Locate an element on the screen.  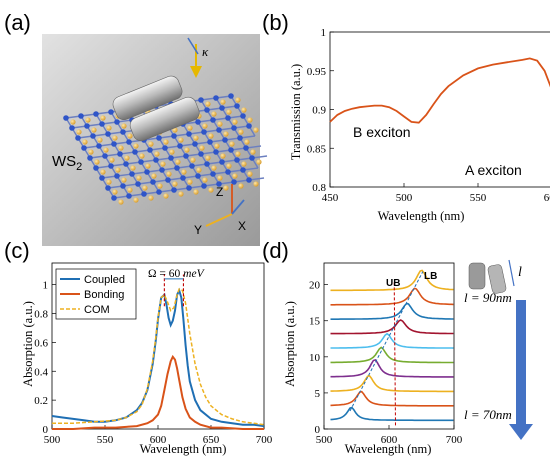
y-tick-label: 0.95 is located at coordinates (317, 72).